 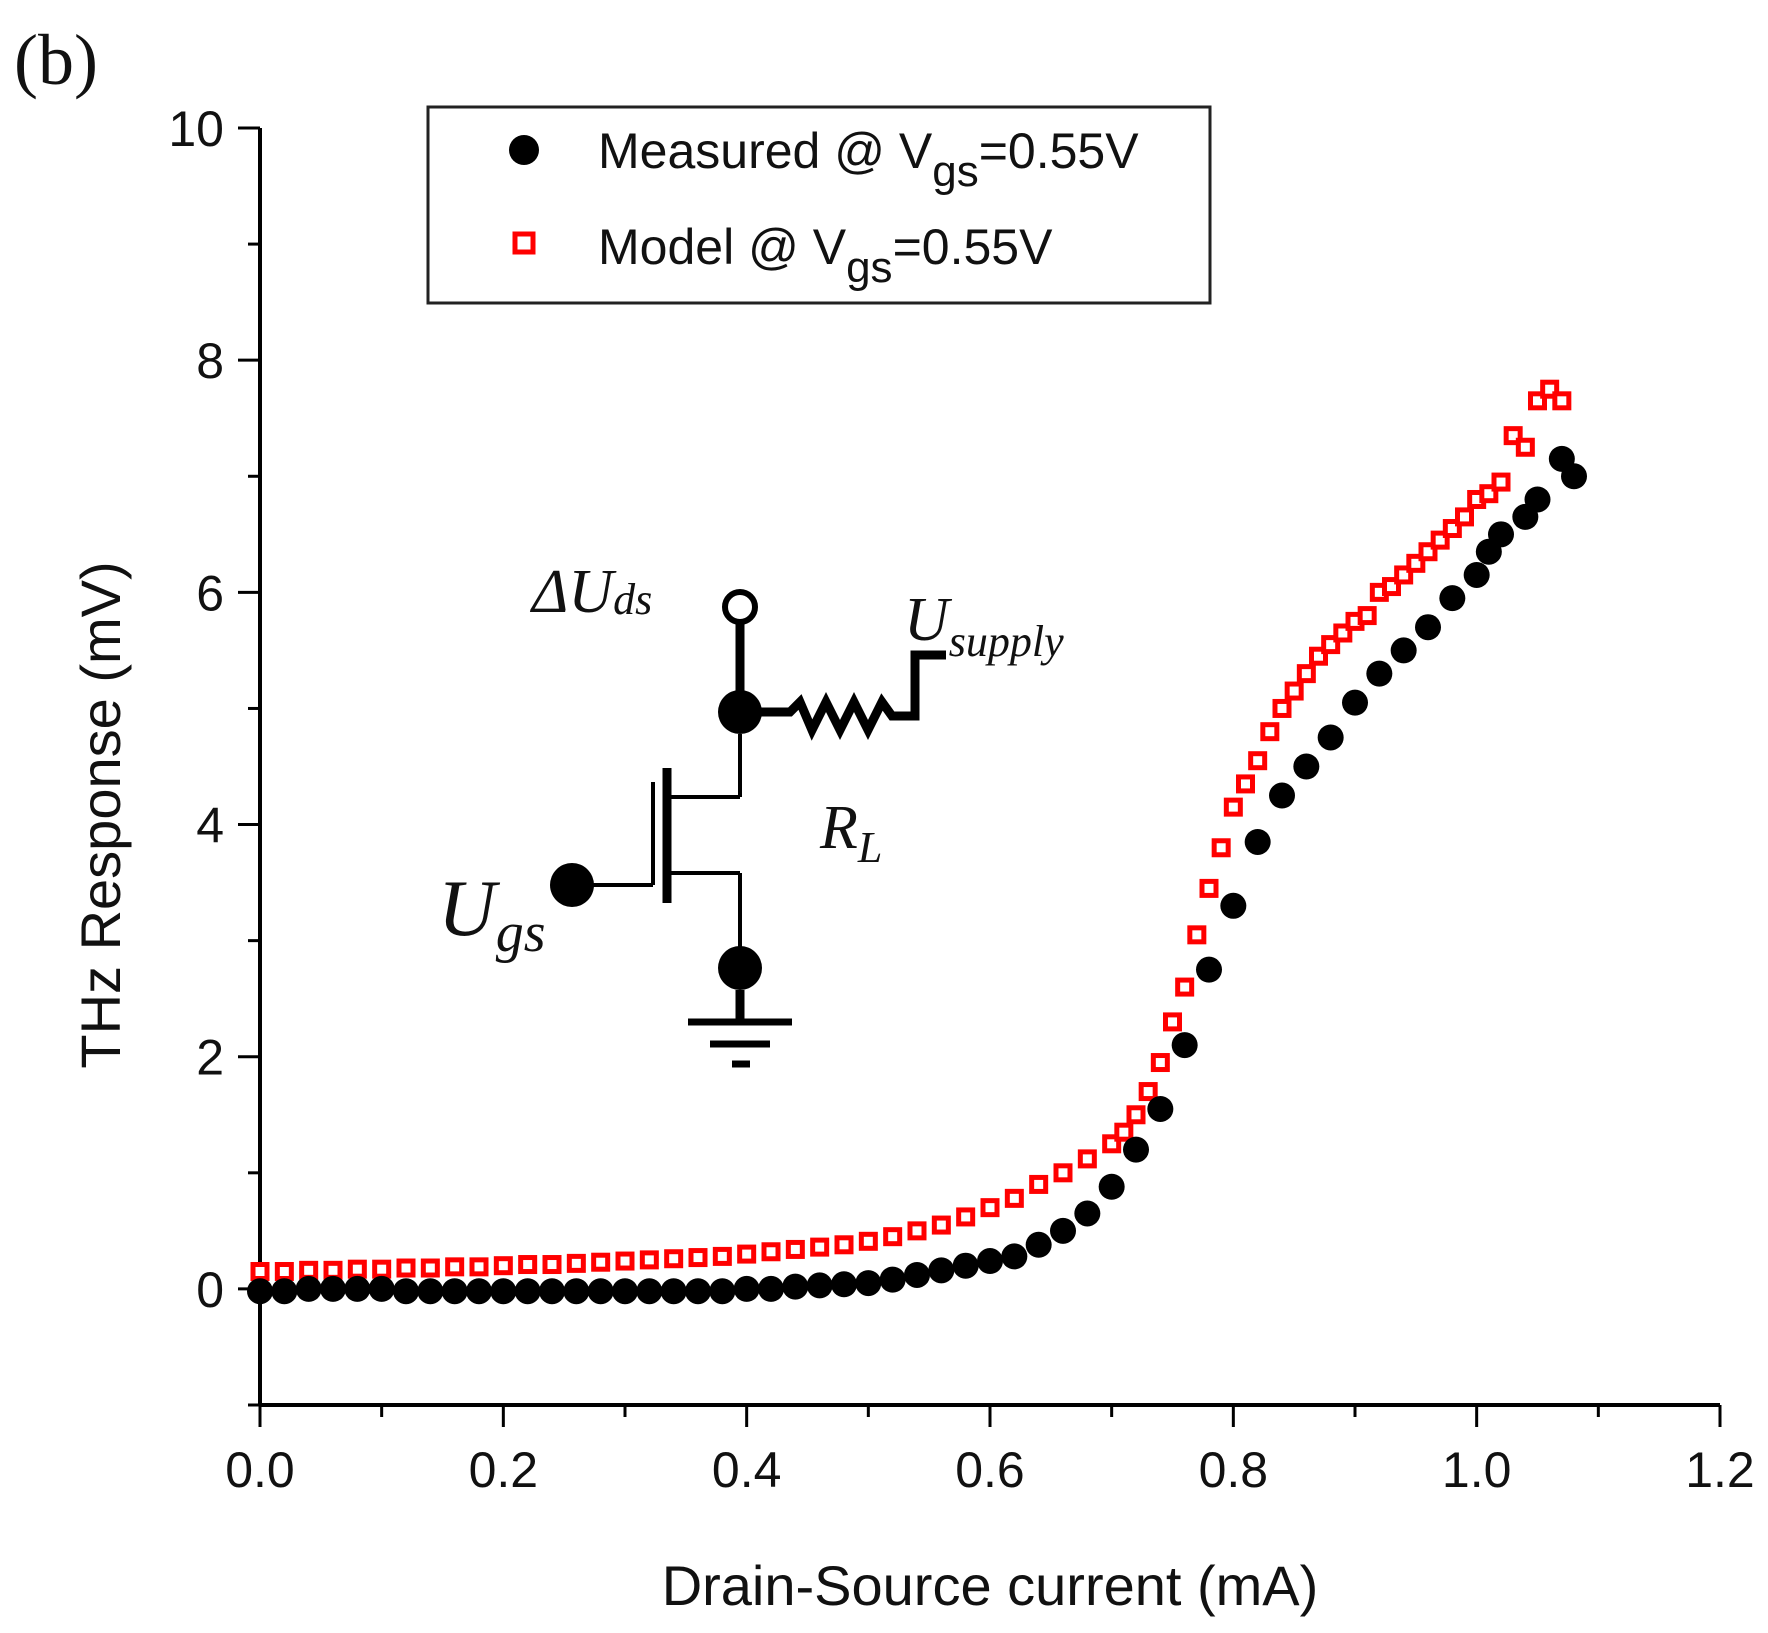 What do you see at coordinates (210, 1058) in the screenshot?
I see `y-tick-label: 2` at bounding box center [210, 1058].